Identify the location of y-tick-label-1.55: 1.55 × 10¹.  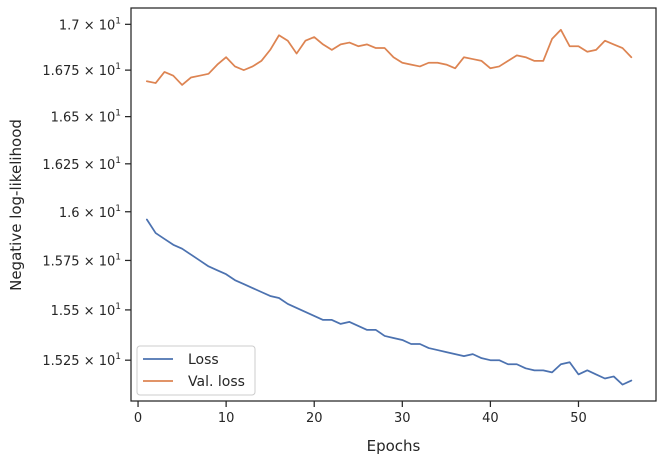
(86, 310).